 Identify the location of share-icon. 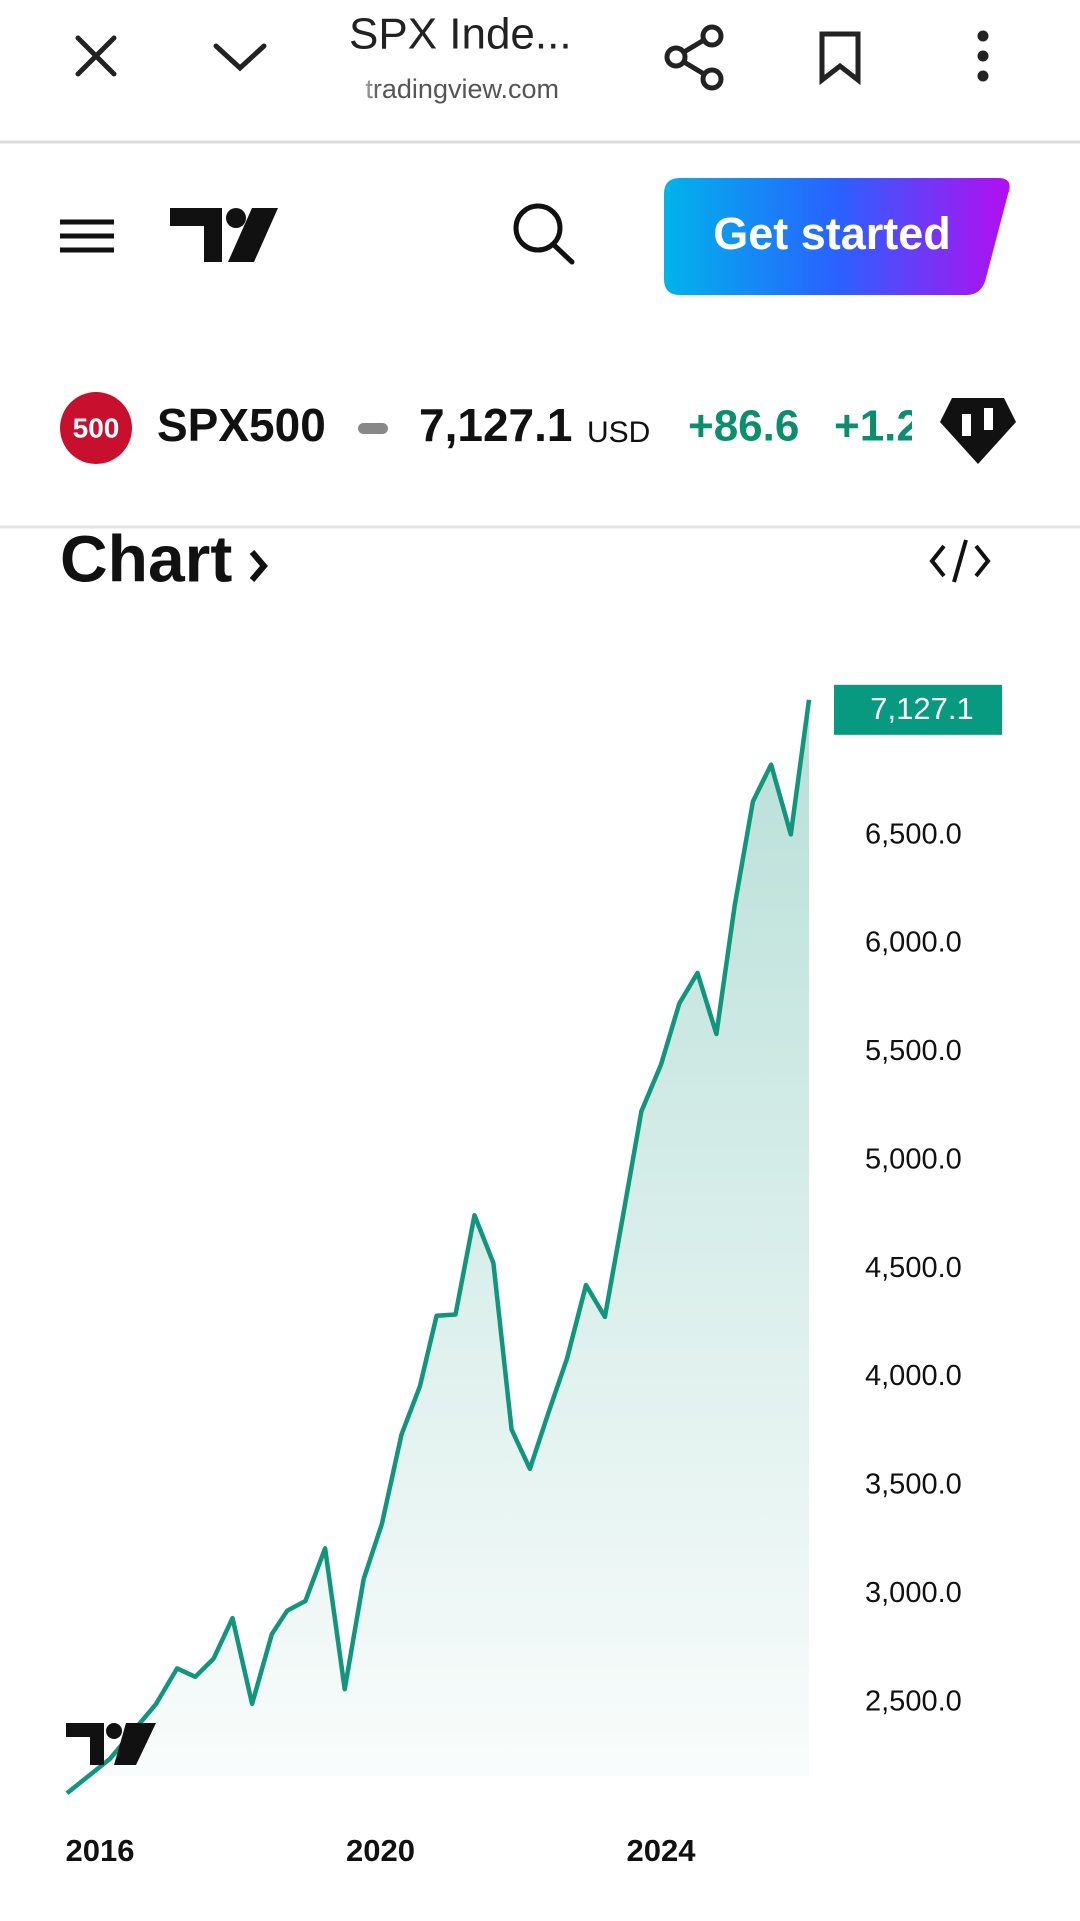
(694, 57).